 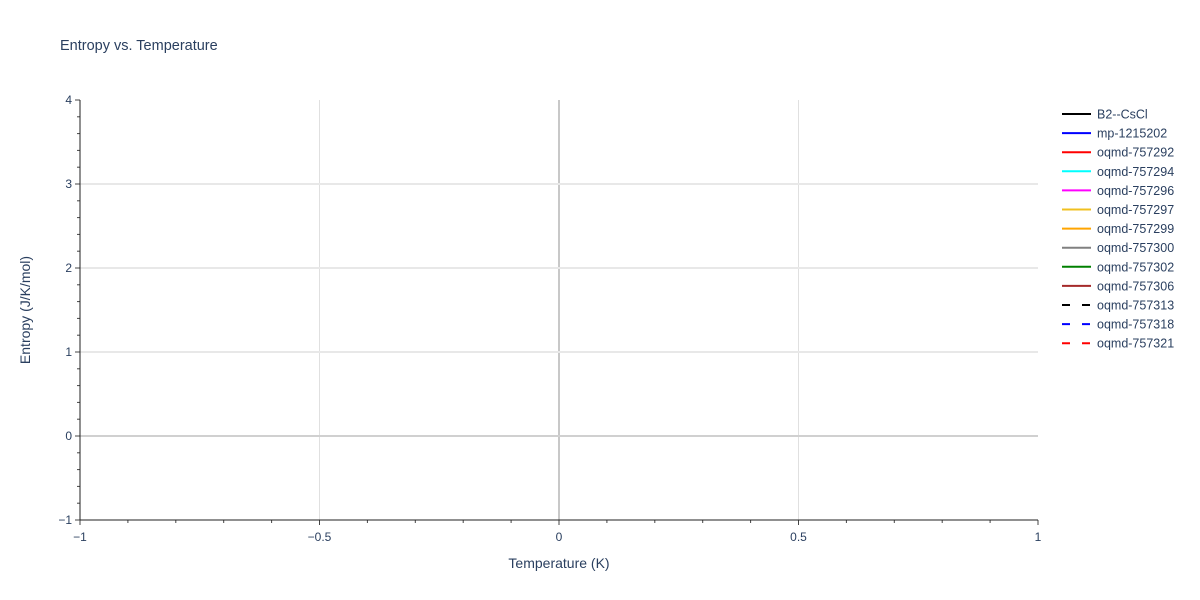 I want to click on legend-label: oqmd-757292, so click(x=1135, y=153).